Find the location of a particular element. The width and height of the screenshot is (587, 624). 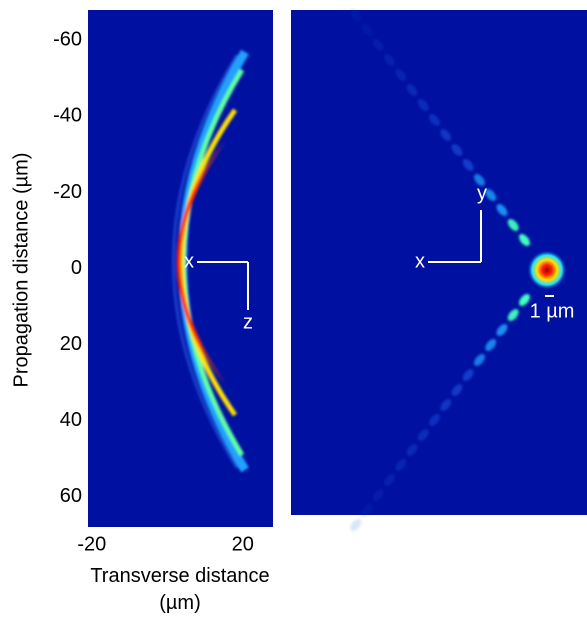

annotation: z is located at coordinates (248, 322).